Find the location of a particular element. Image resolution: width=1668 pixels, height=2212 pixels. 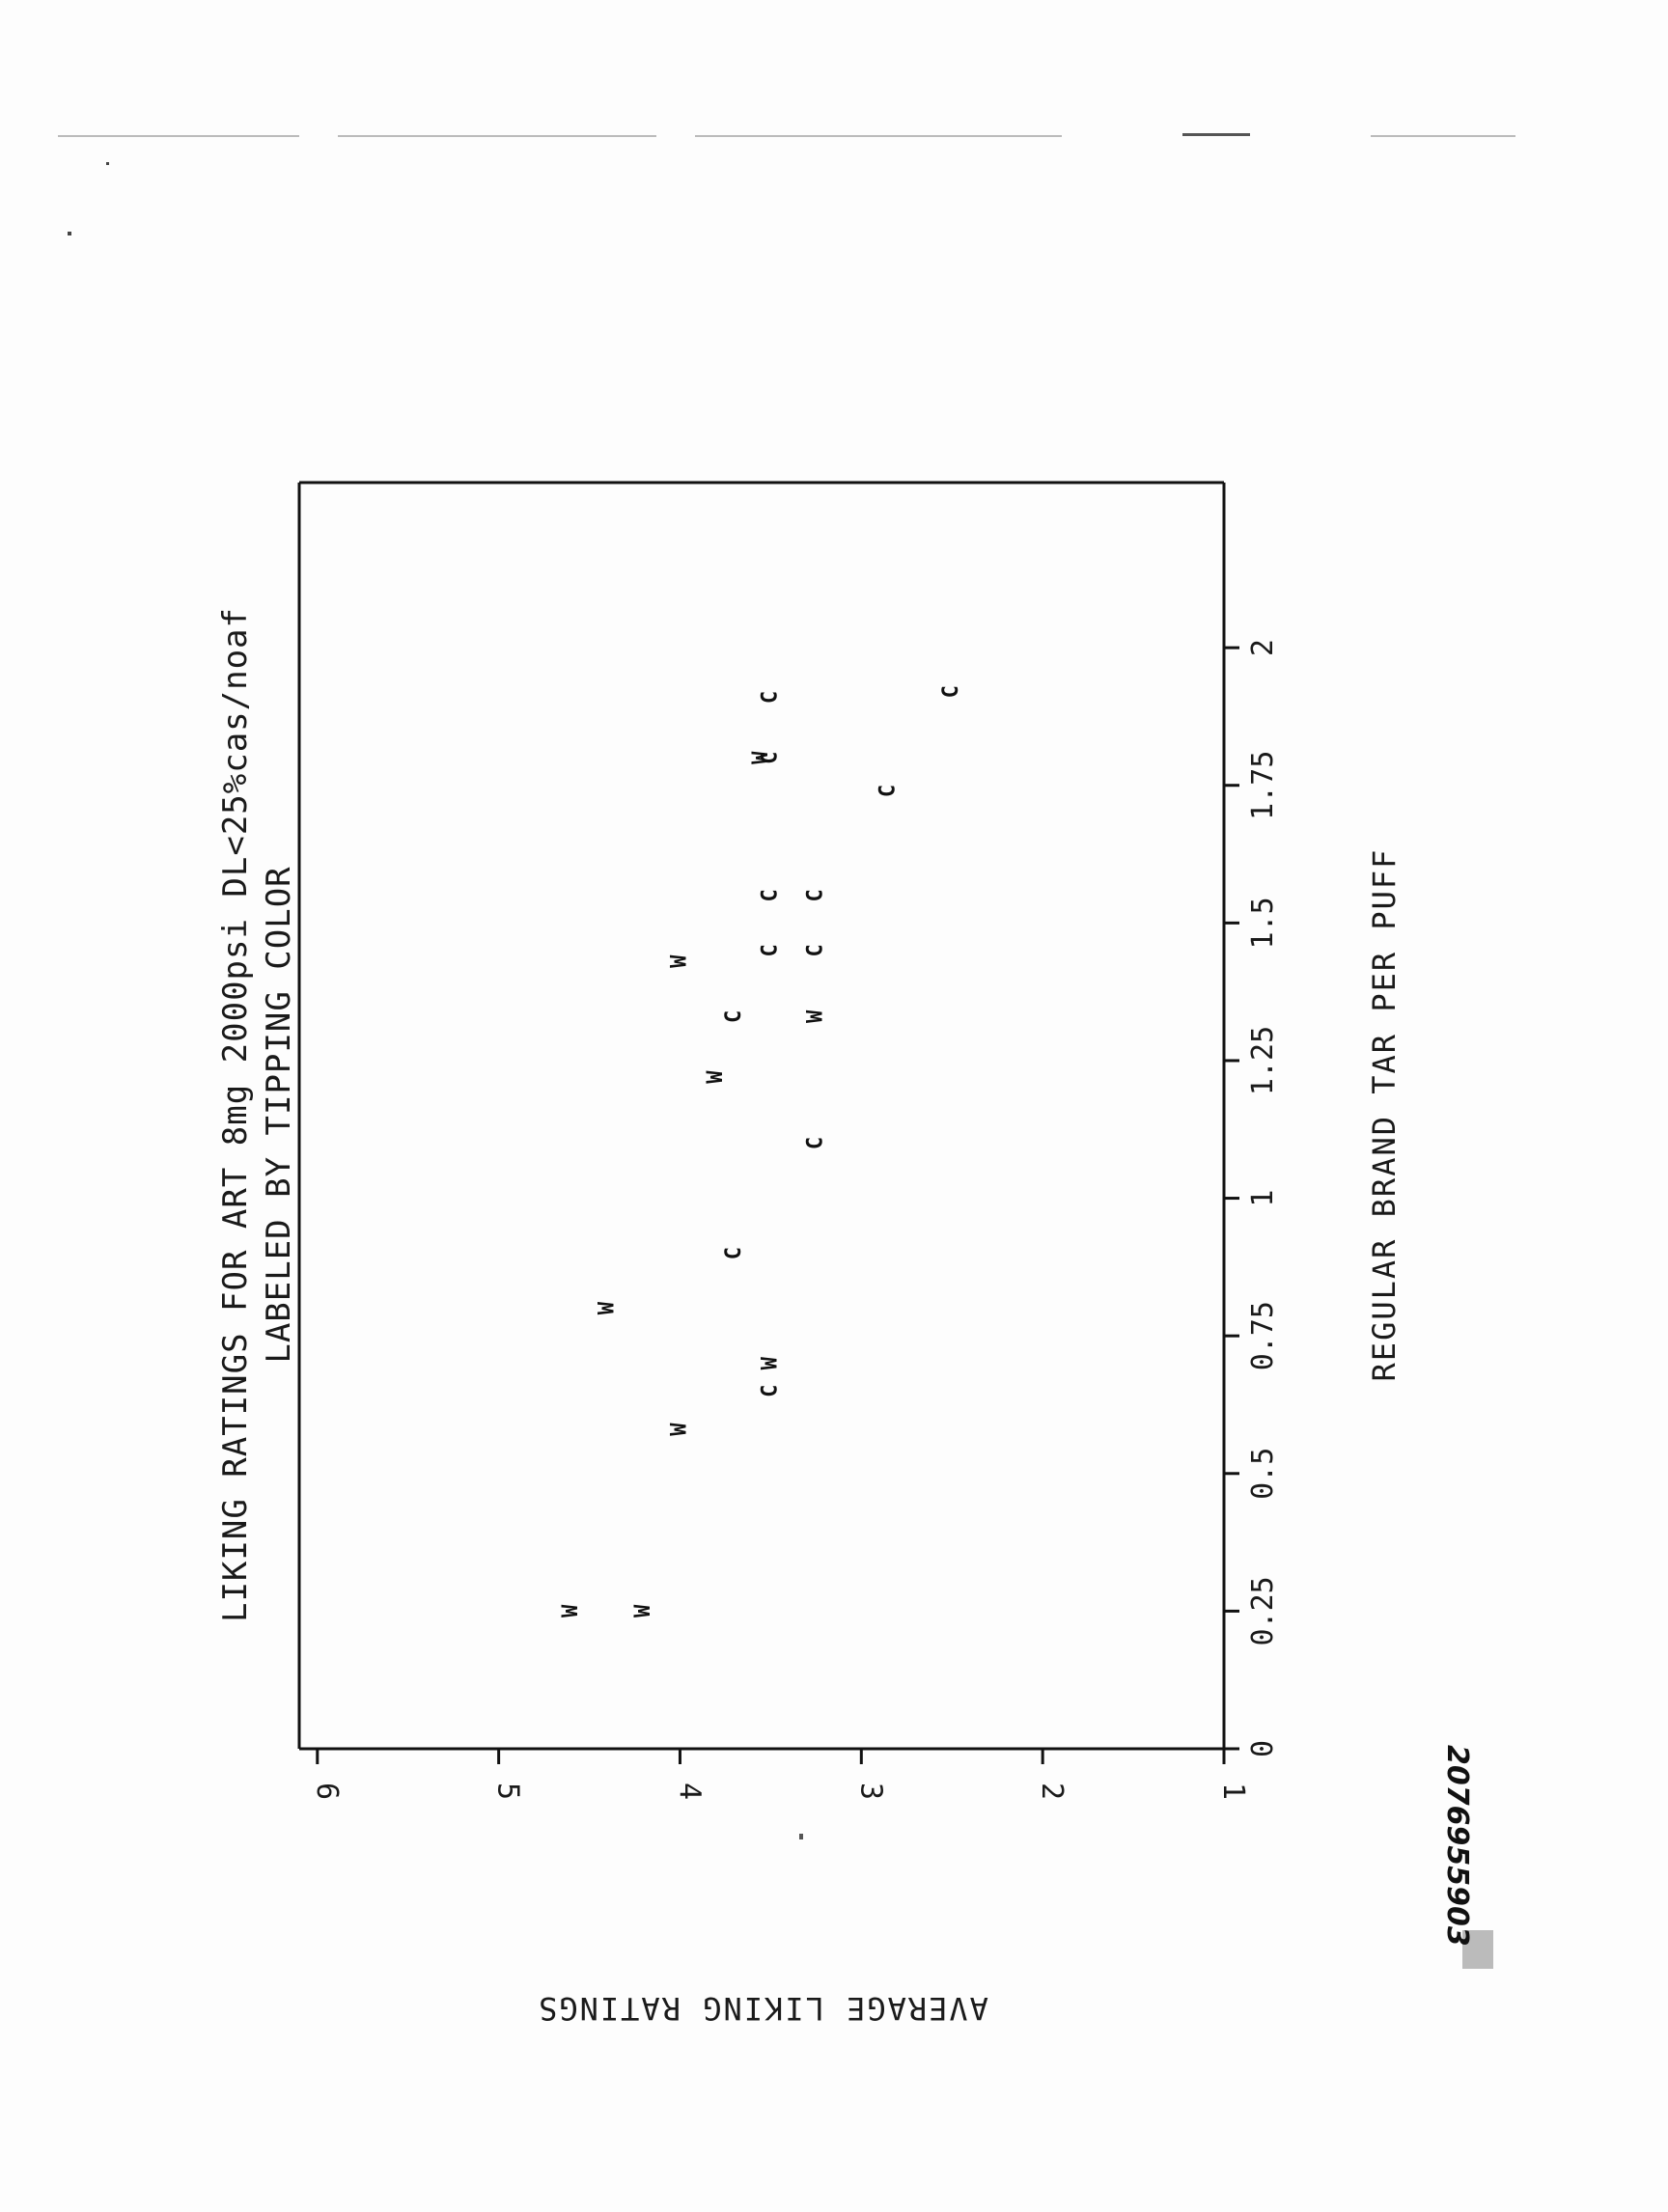

y-tick-label: 2 is located at coordinates (1052, 1791).